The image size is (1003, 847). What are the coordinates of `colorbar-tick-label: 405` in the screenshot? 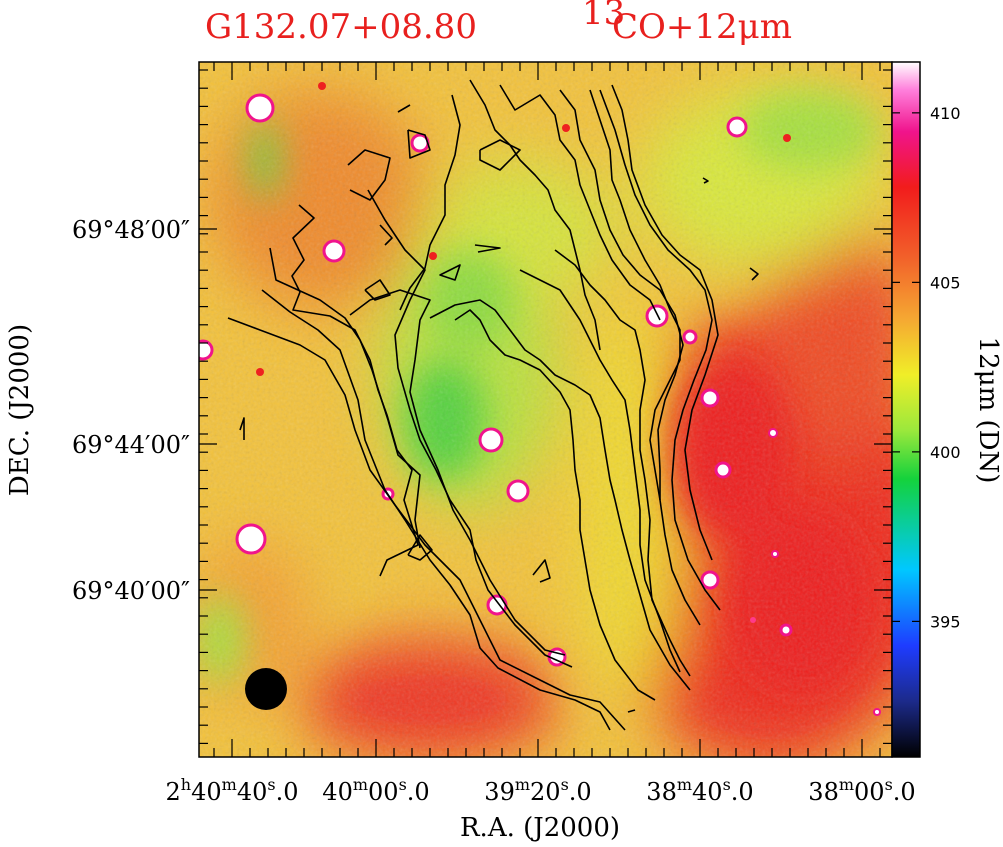 It's located at (945, 282).